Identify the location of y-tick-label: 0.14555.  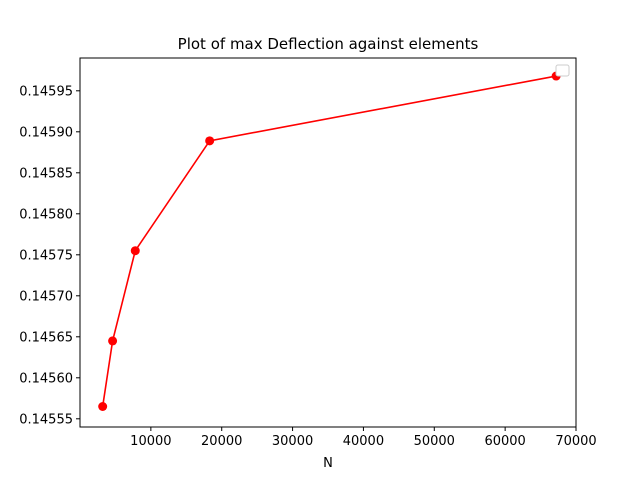
(46, 419).